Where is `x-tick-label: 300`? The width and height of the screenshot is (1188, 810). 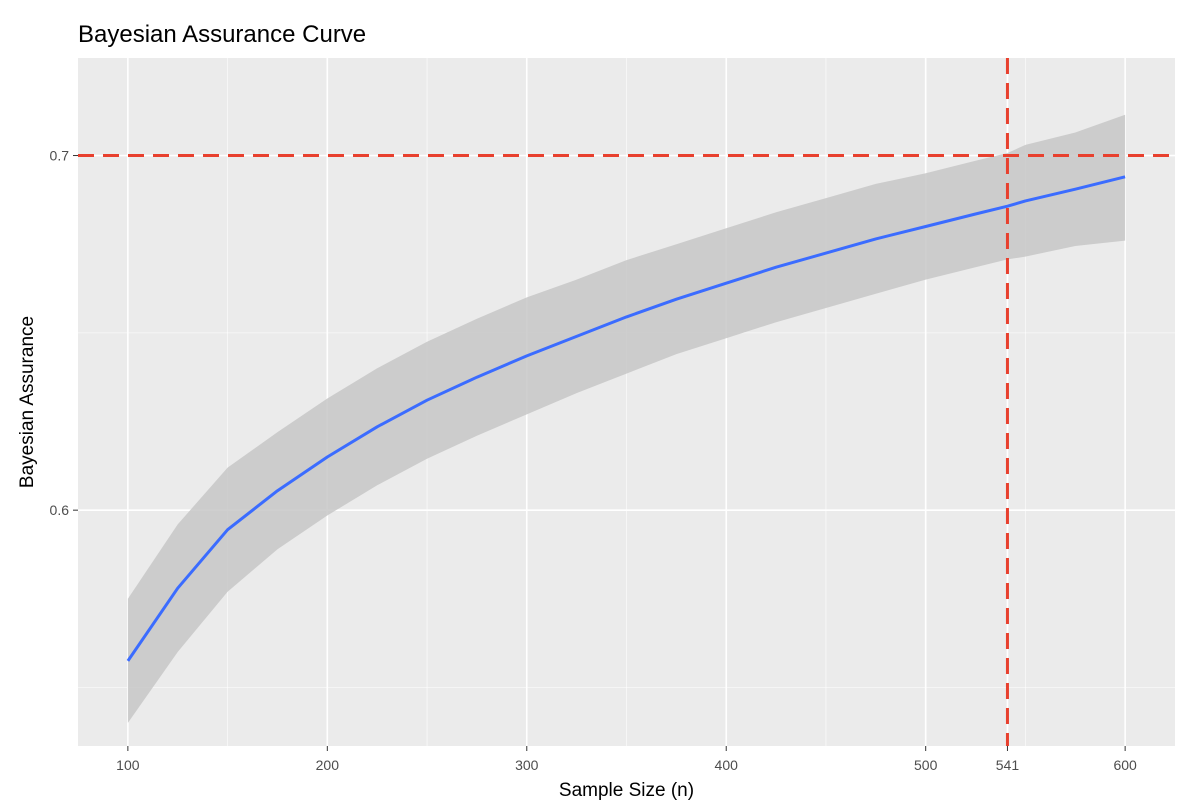 x-tick-label: 300 is located at coordinates (527, 765).